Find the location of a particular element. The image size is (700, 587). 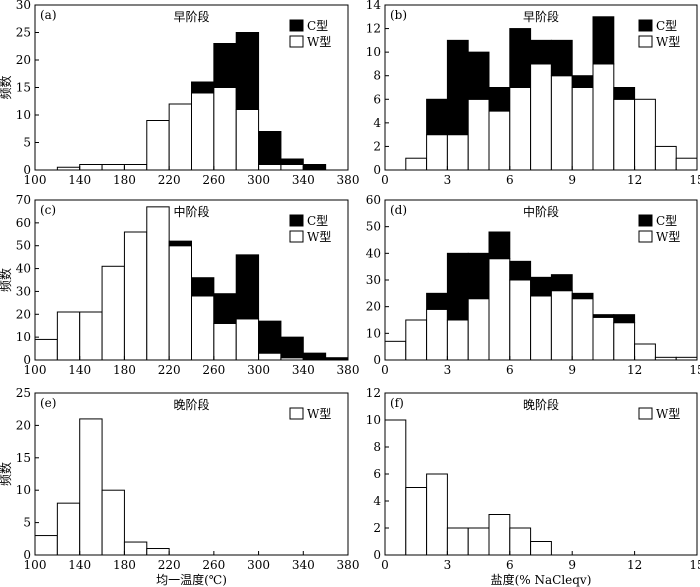

x-axis-label: 均一温度(℃) is located at coordinates (191, 579).